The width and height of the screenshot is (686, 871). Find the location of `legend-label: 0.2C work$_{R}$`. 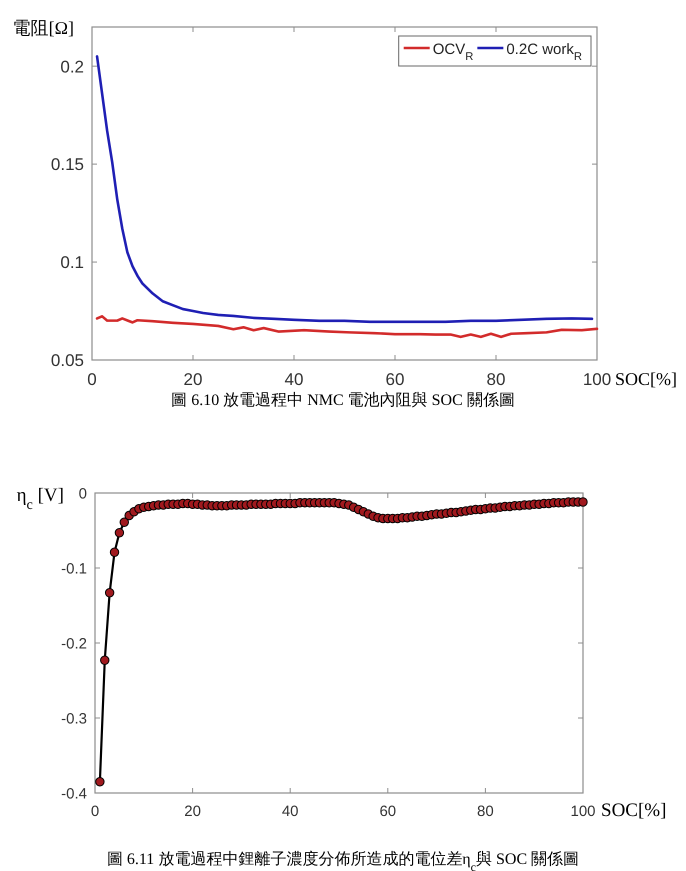

legend-label: 0.2C work$_{R}$ is located at coordinates (544, 52).